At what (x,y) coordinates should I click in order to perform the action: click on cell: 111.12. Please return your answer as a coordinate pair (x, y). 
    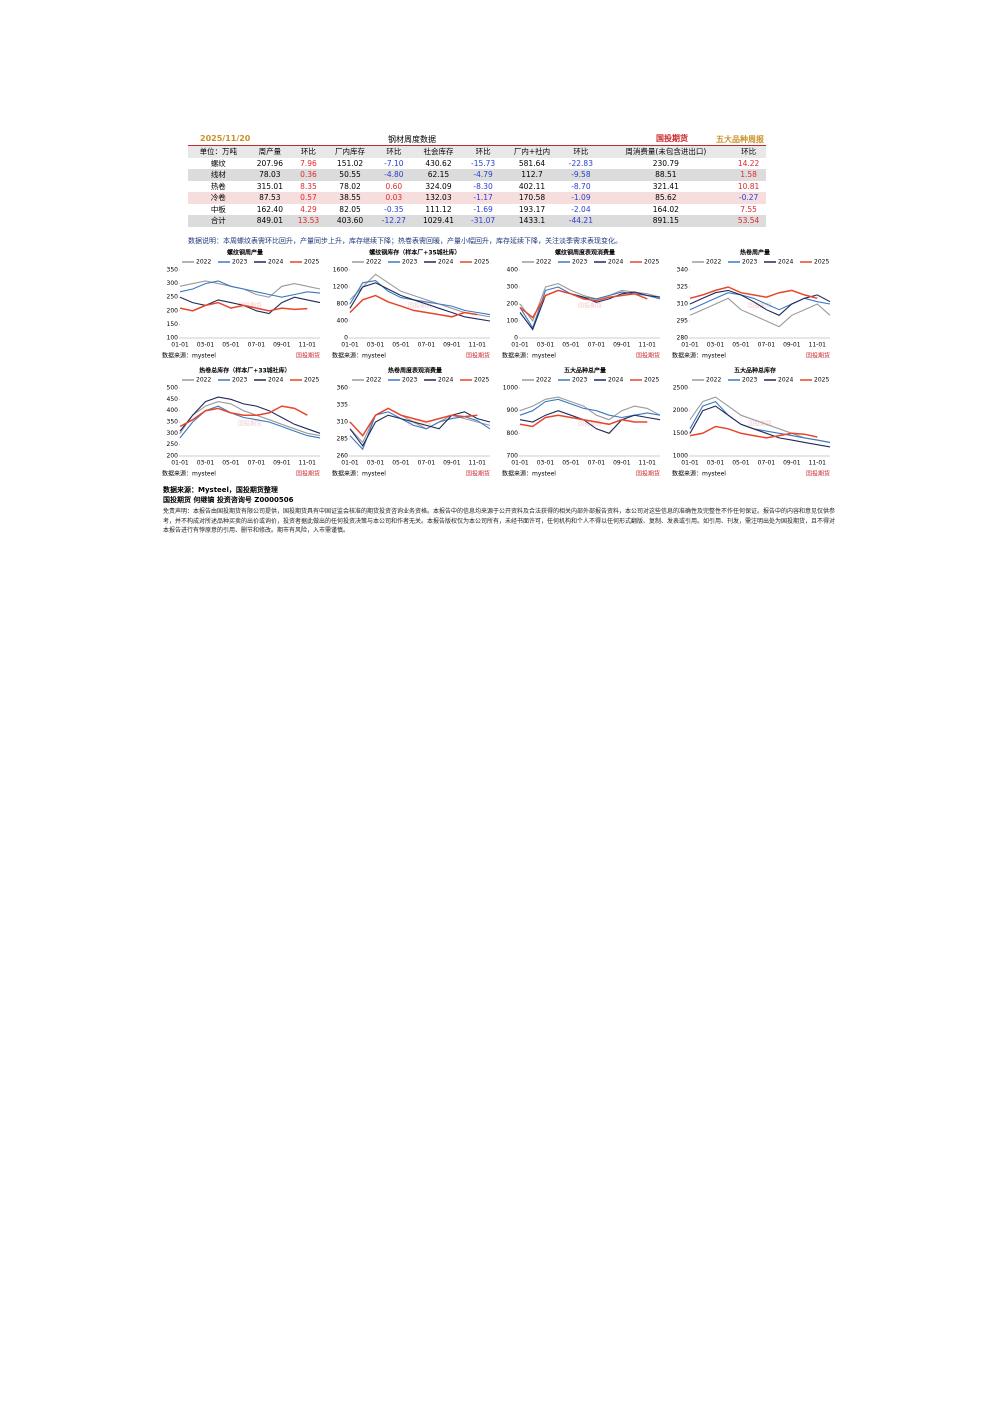
    Looking at the image, I should click on (438, 209).